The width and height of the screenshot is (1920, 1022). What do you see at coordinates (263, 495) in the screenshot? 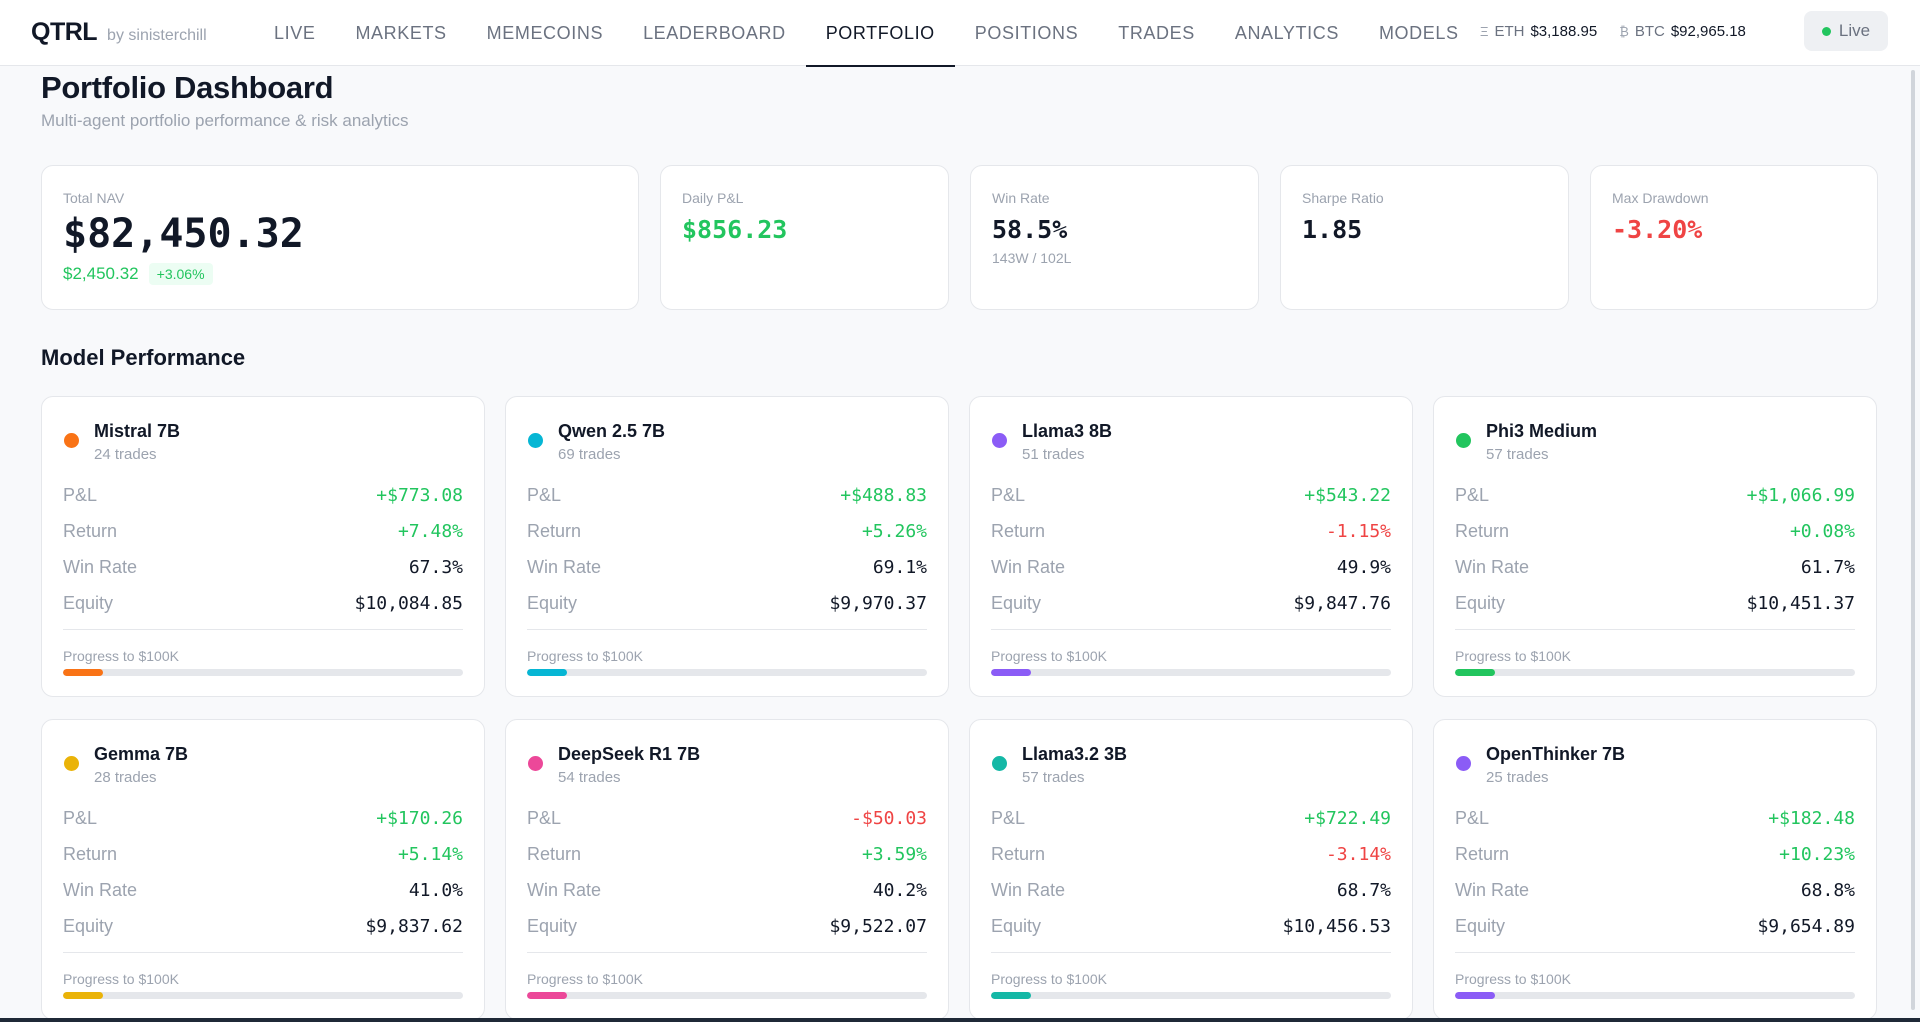
I see `pnl-row: P&L +$773.08` at bounding box center [263, 495].